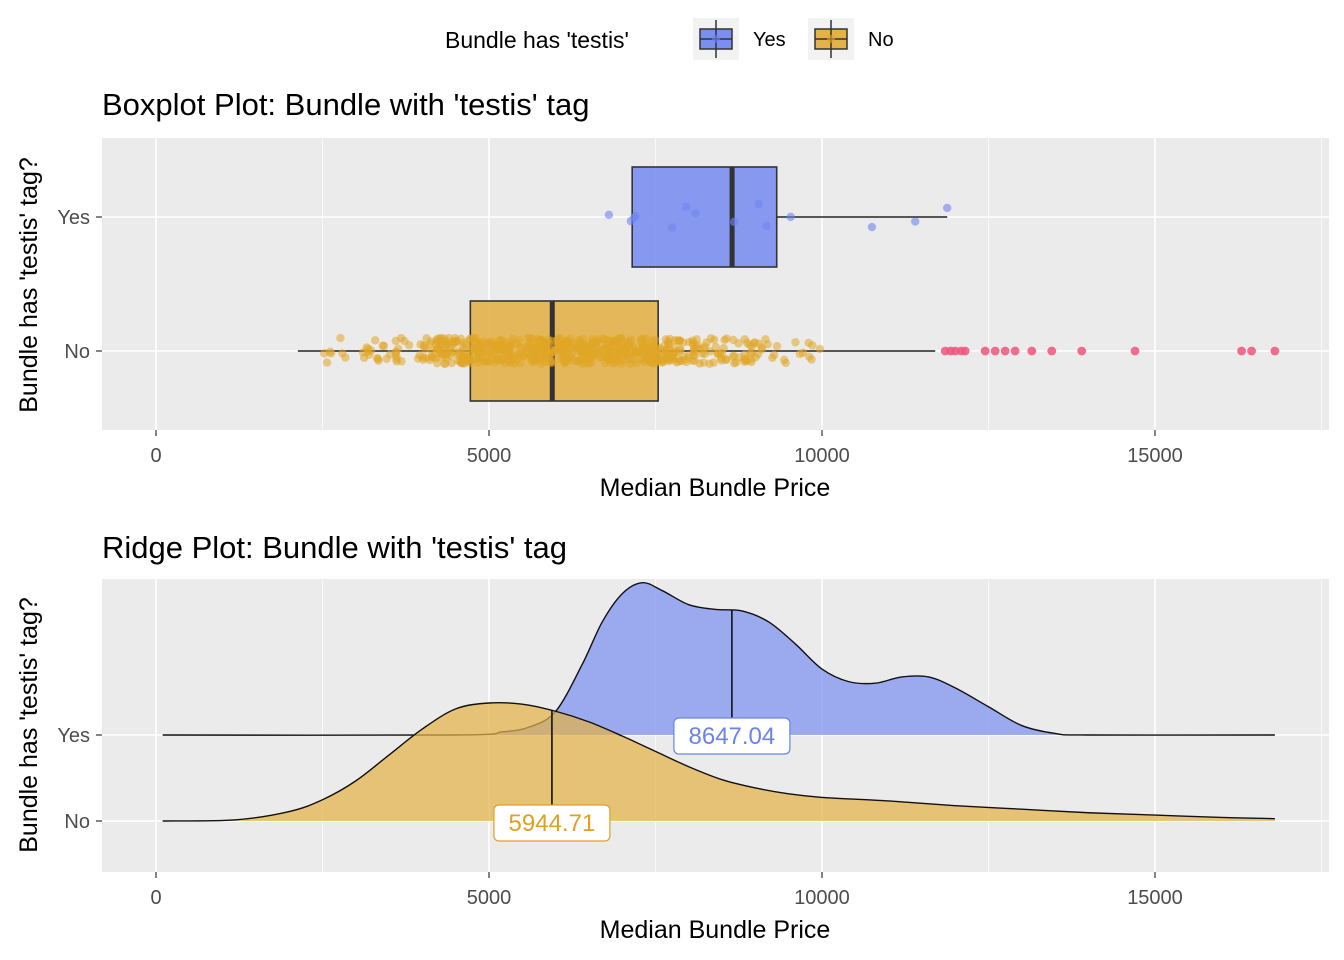 This screenshot has height=960, width=1344. Describe the element at coordinates (345, 104) in the screenshot. I see `boxplot-title: Boxplot Plot: Bundle with 'testis' tag` at that location.